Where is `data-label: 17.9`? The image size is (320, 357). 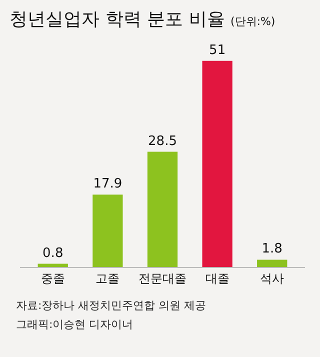
data-label: 17.9 is located at coordinates (107, 184).